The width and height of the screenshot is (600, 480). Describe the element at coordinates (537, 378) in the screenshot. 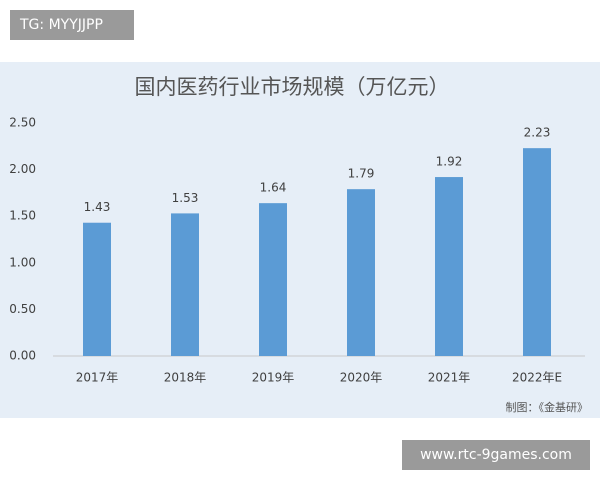

I see `x-tick-label: 2022年E` at that location.